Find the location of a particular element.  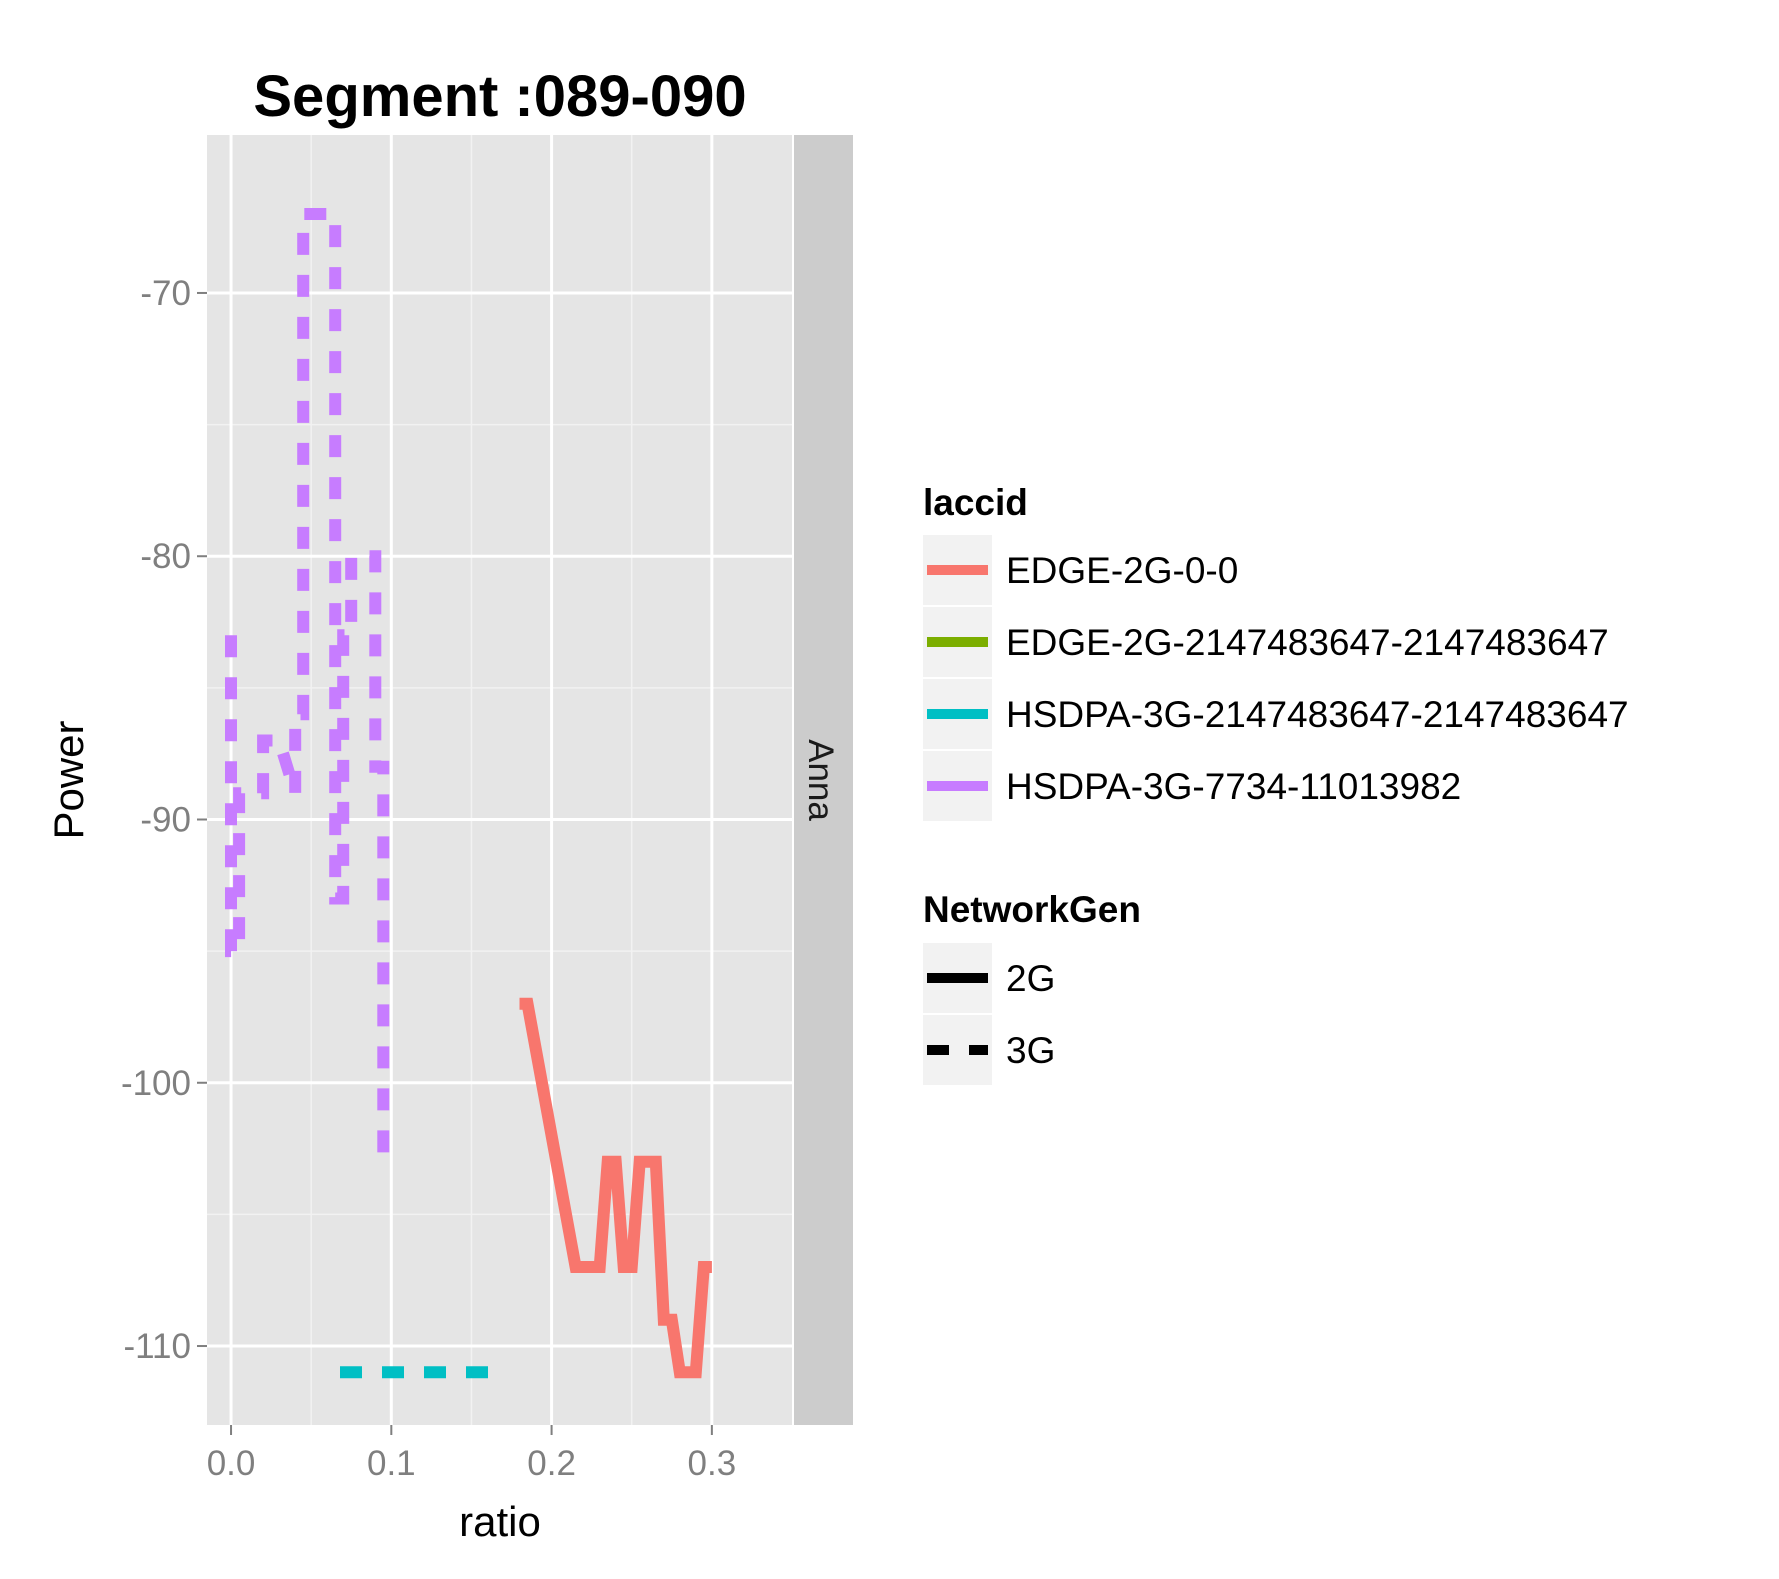

y-tick-label: -90 is located at coordinates (165, 819).